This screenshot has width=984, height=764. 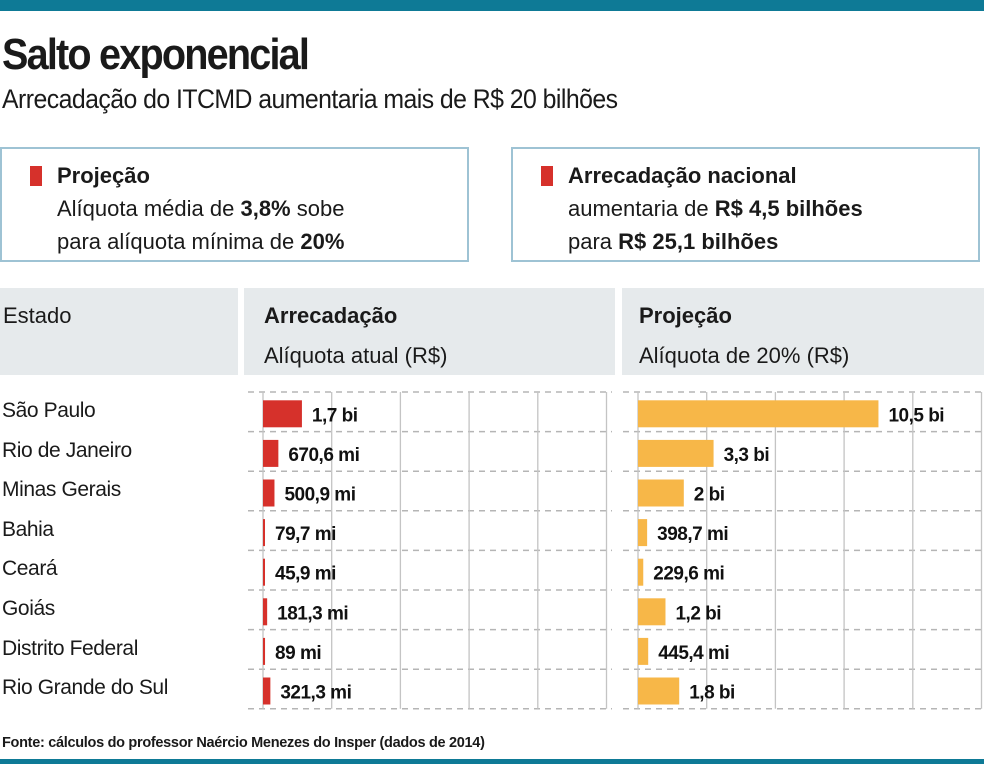 I want to click on bar-value-label: 500,9 mi, so click(x=319, y=495).